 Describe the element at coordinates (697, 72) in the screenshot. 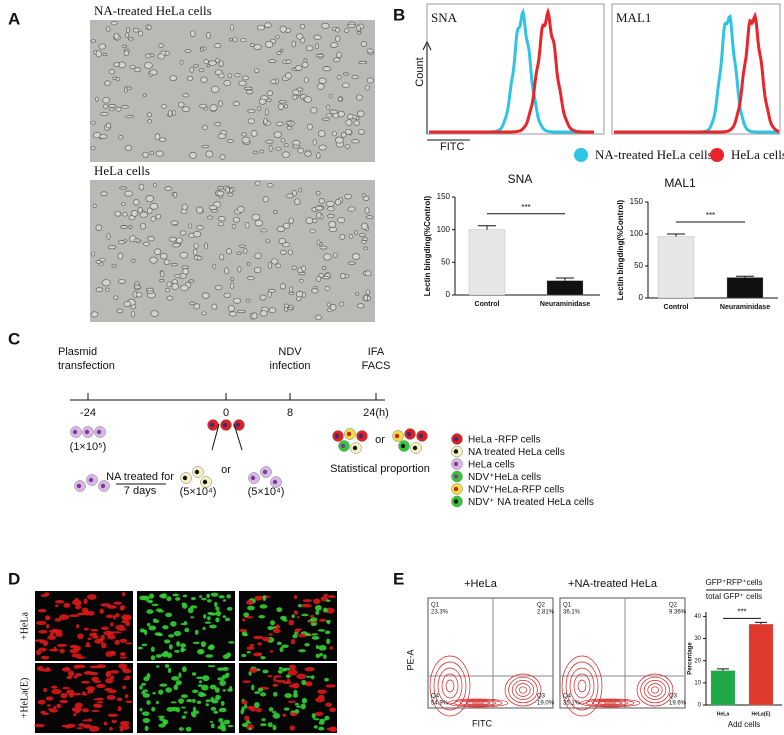

I see `histogram-curve` at that location.